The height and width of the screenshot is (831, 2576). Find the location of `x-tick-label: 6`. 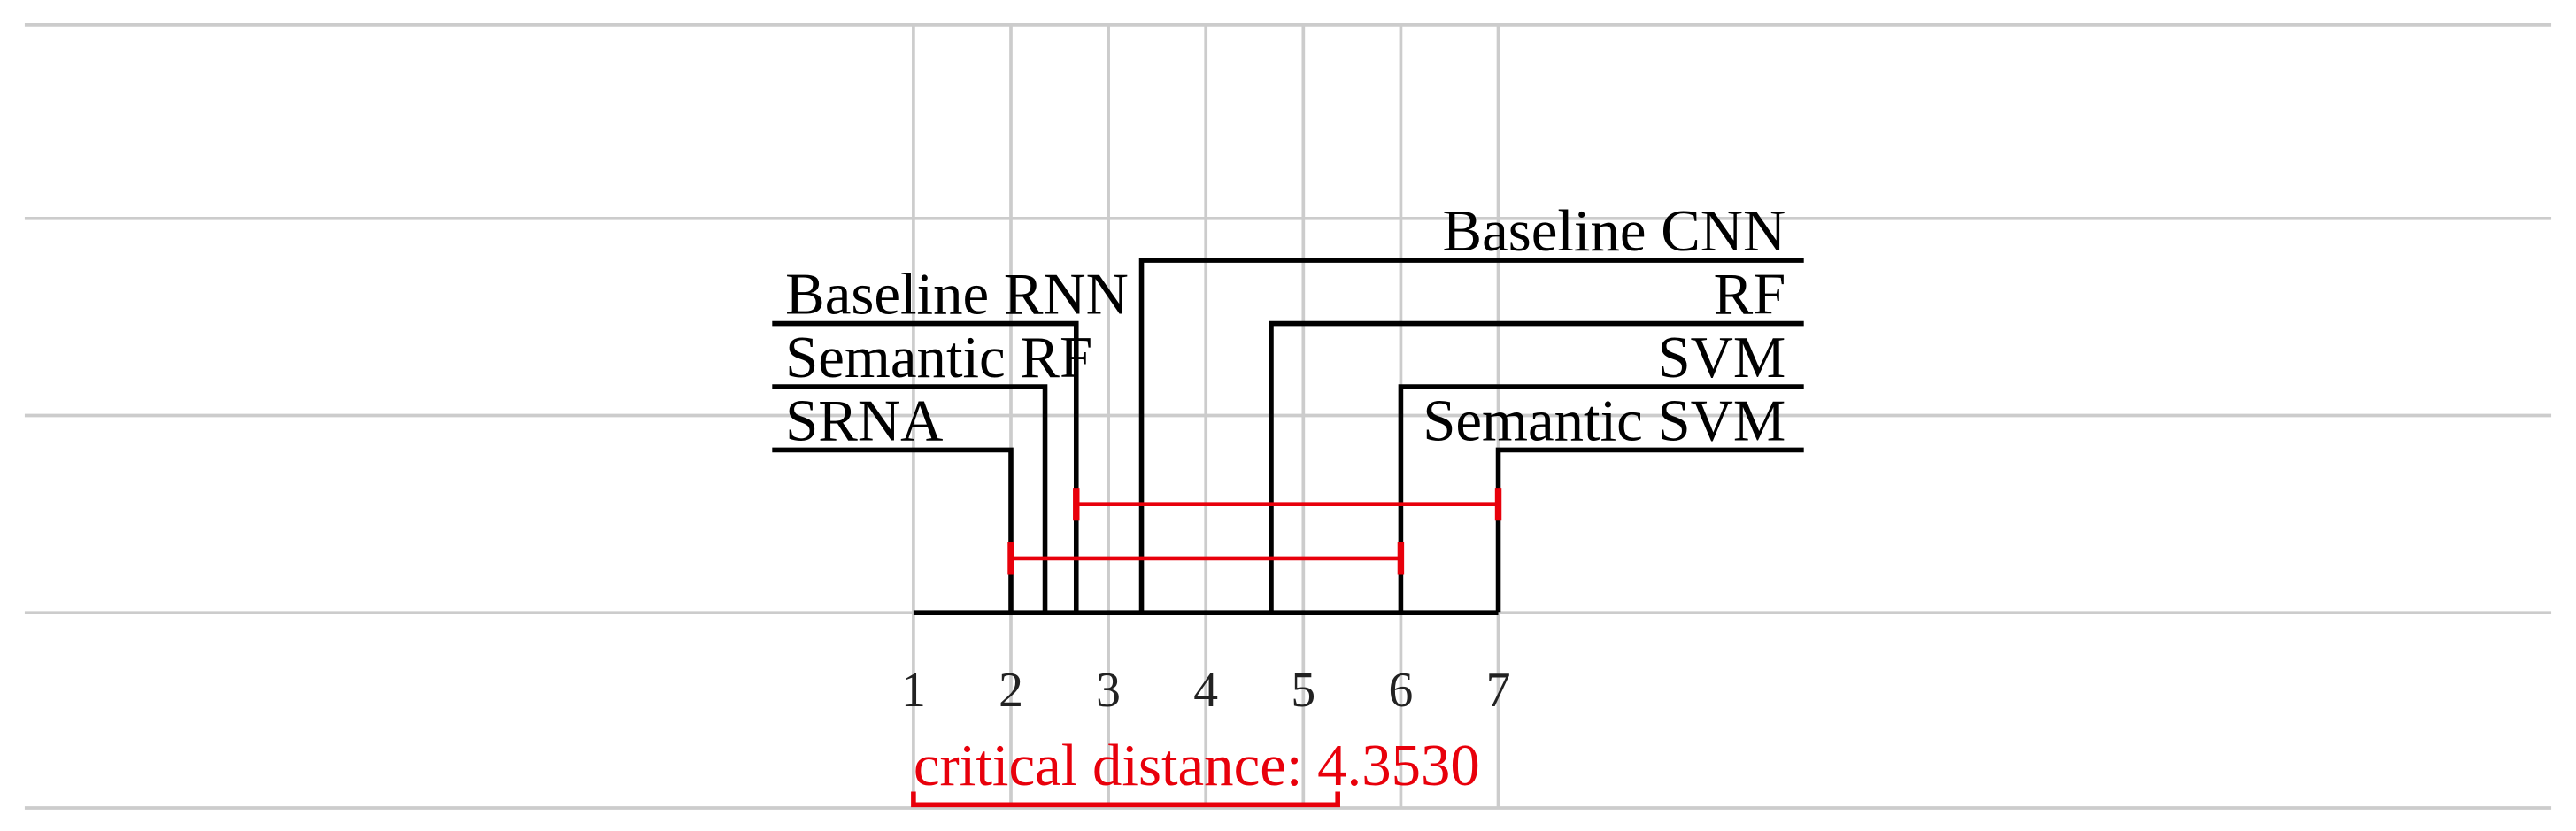

x-tick-label: 6 is located at coordinates (1401, 690).